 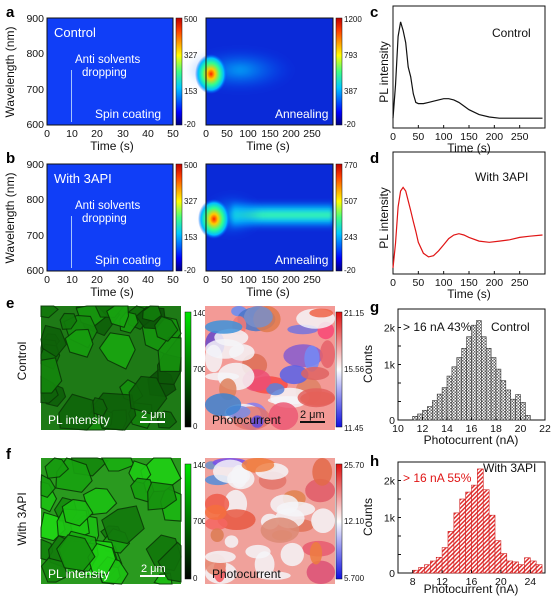 What do you see at coordinates (501, 582) in the screenshot?
I see `x-tick-label: 20` at bounding box center [501, 582].